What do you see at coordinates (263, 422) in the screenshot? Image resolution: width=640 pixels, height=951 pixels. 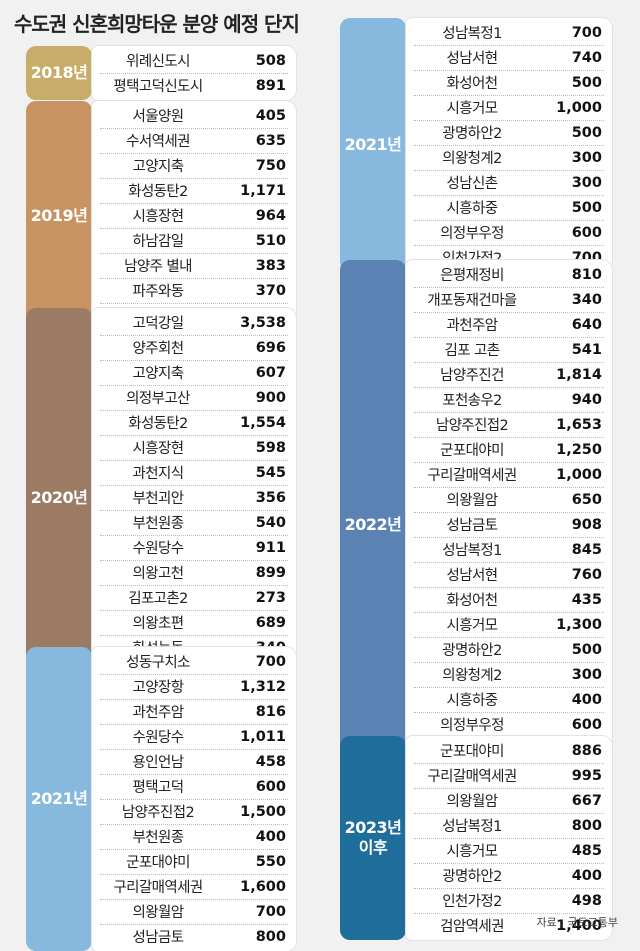 I see `unit-count: 1,554` at bounding box center [263, 422].